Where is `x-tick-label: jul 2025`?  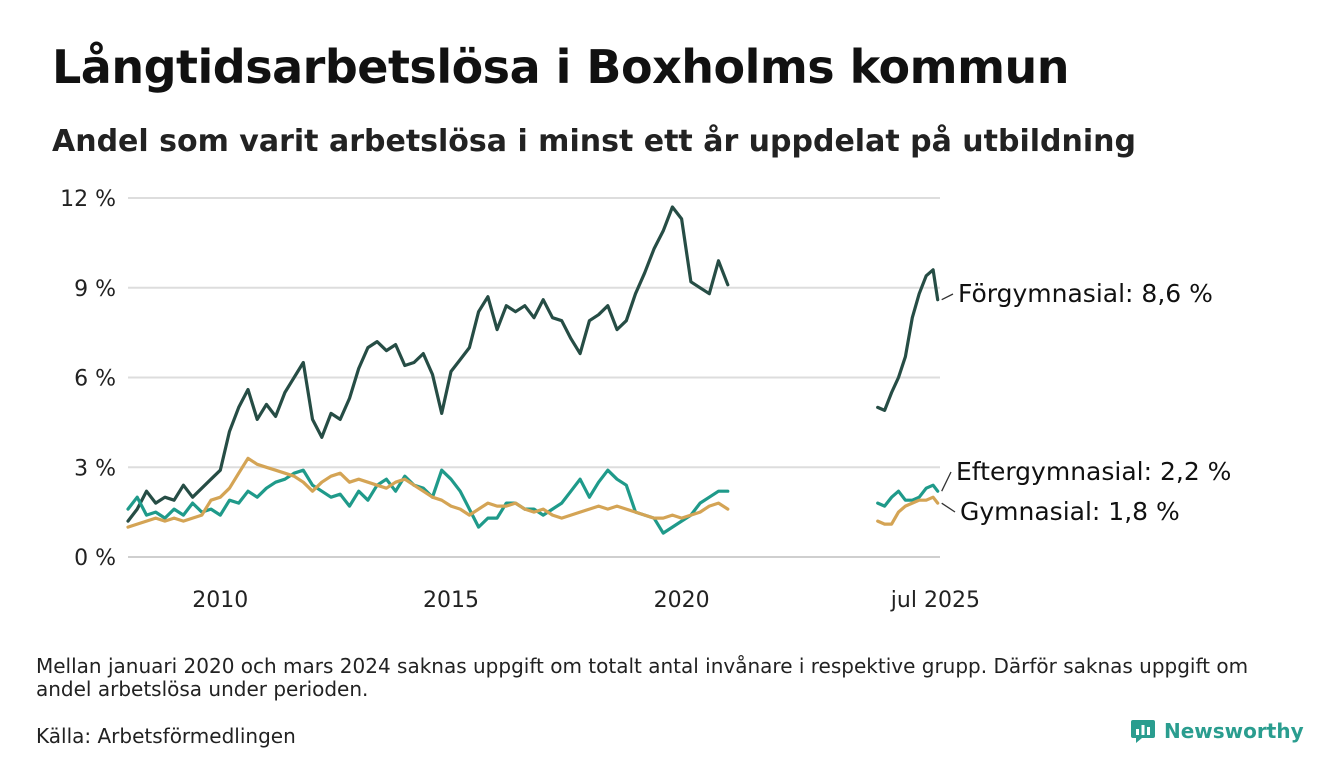 x-tick-label: jul 2025 is located at coordinates (935, 600).